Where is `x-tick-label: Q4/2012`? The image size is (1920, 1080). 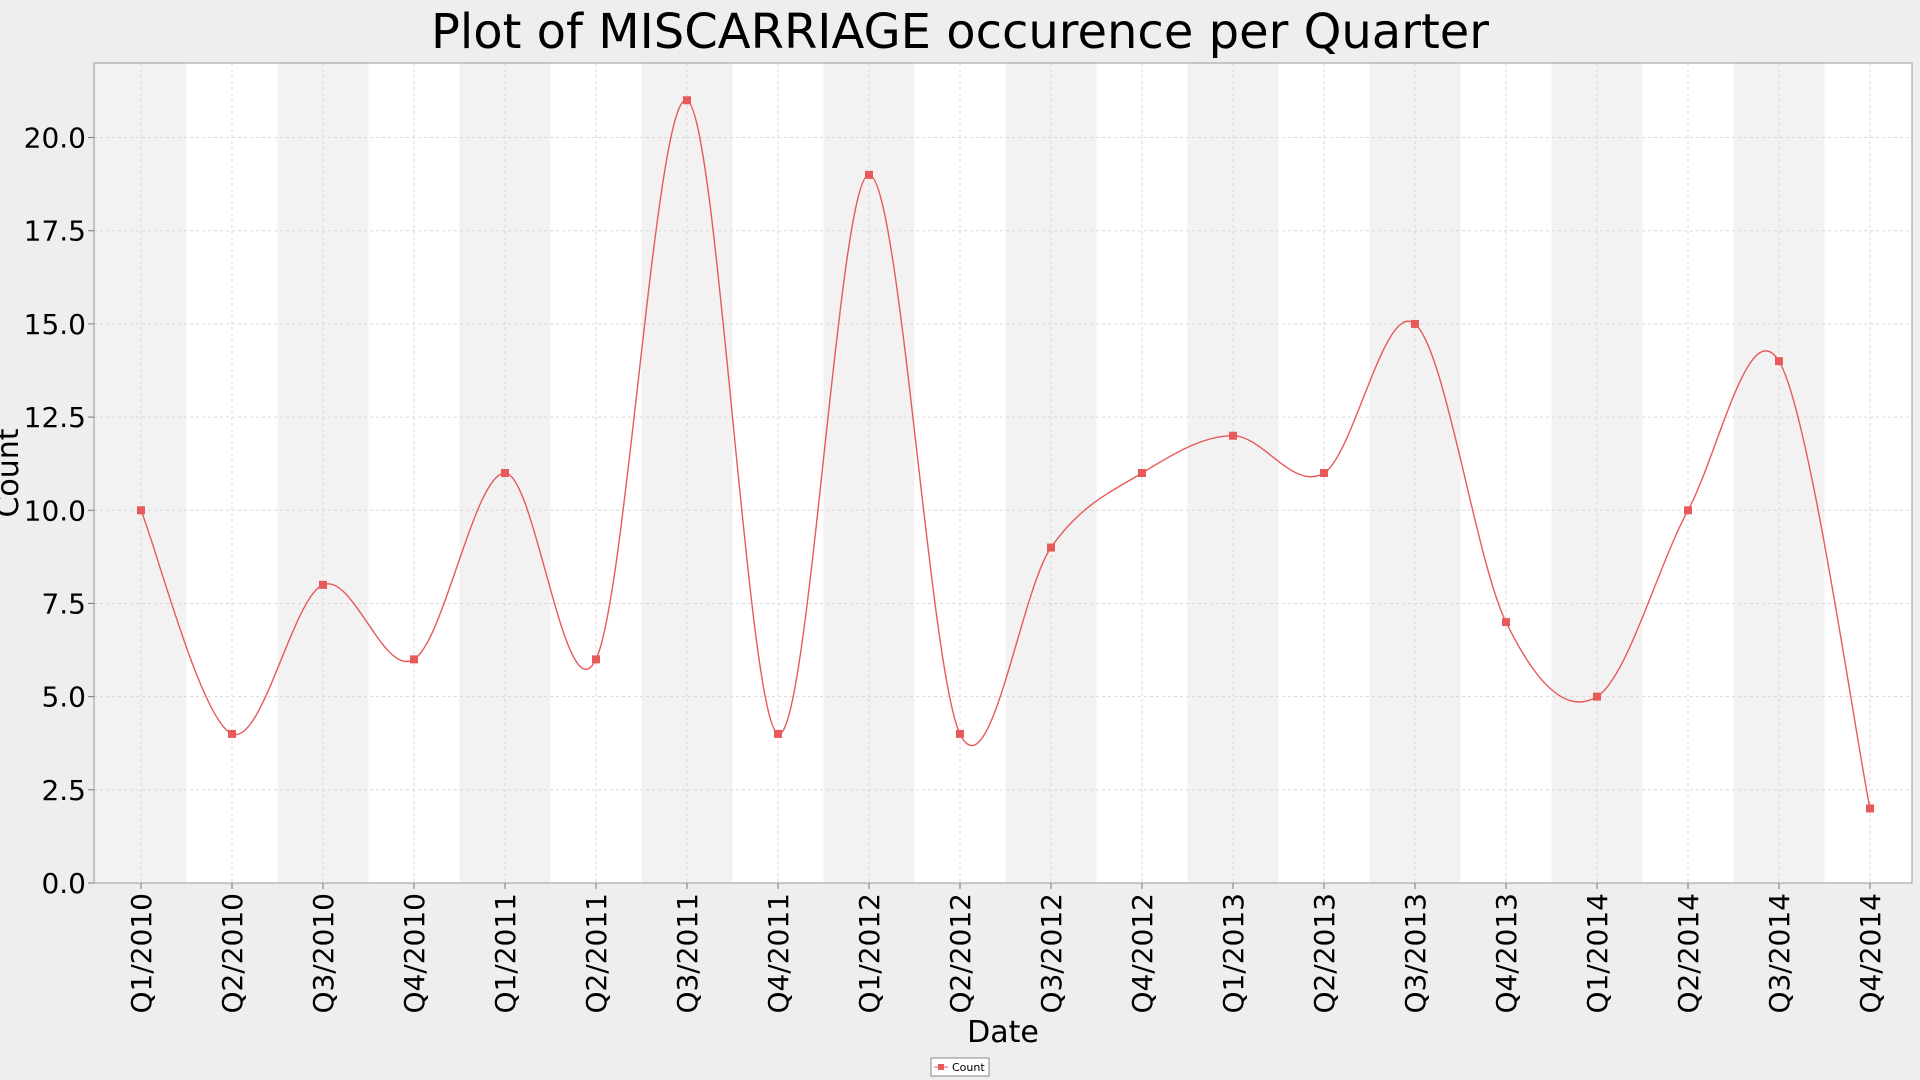
x-tick-label: Q4/2012 is located at coordinates (1142, 953).